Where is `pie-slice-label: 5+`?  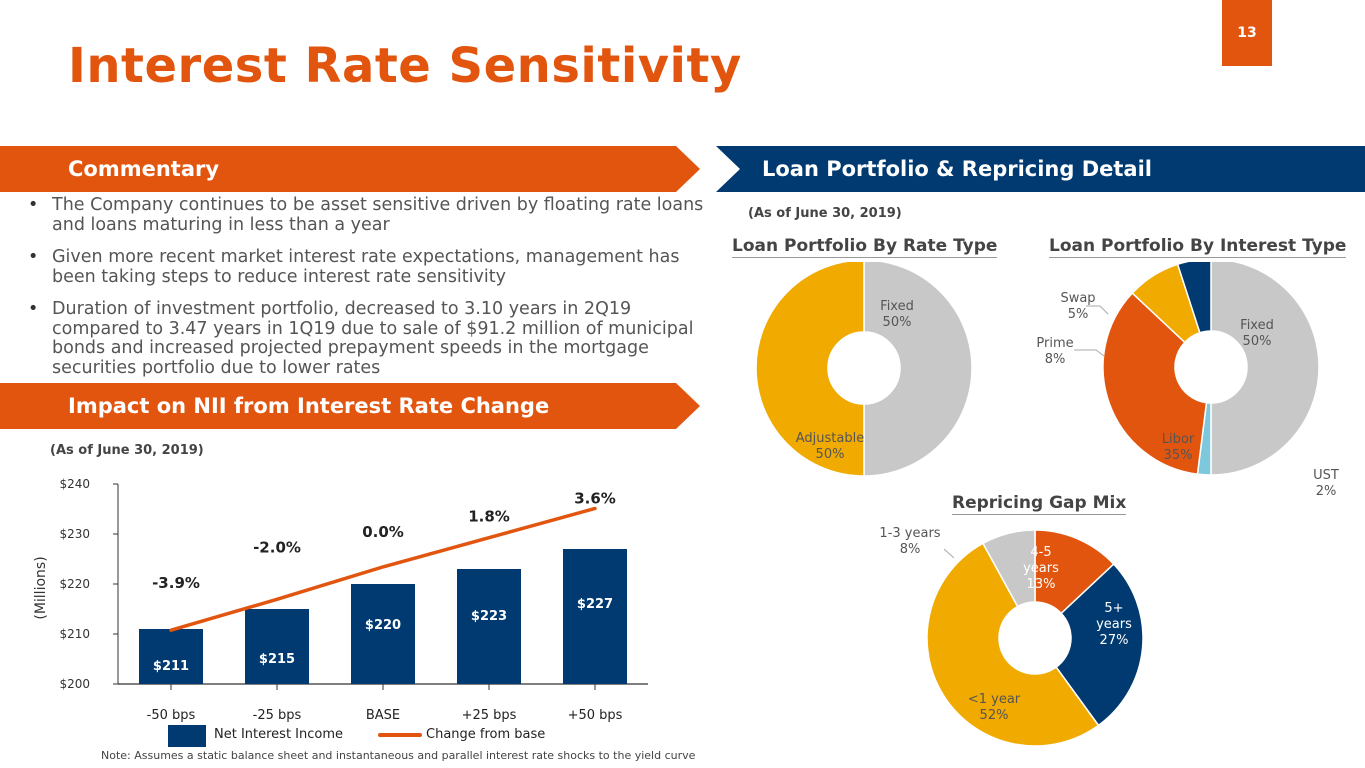
pie-slice-label: 5+ is located at coordinates (1113, 608).